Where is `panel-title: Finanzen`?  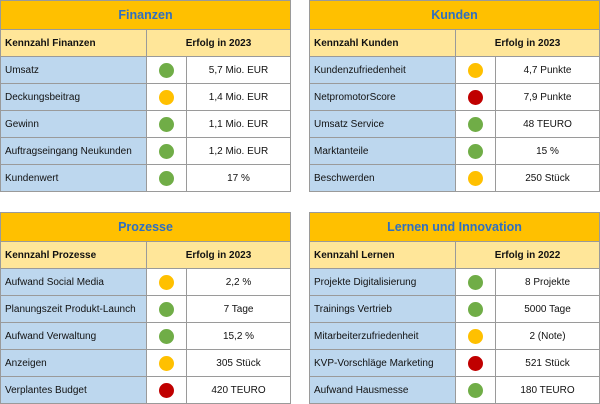
panel-title: Finanzen is located at coordinates (145, 15).